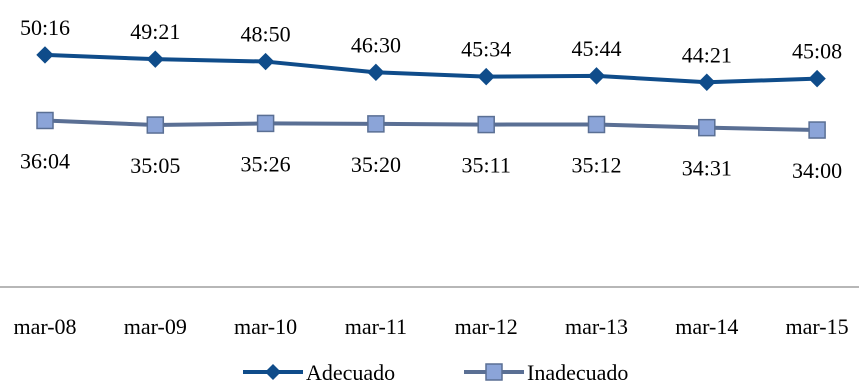 The height and width of the screenshot is (385, 859). I want to click on legend-label: Adecuado, so click(350, 372).